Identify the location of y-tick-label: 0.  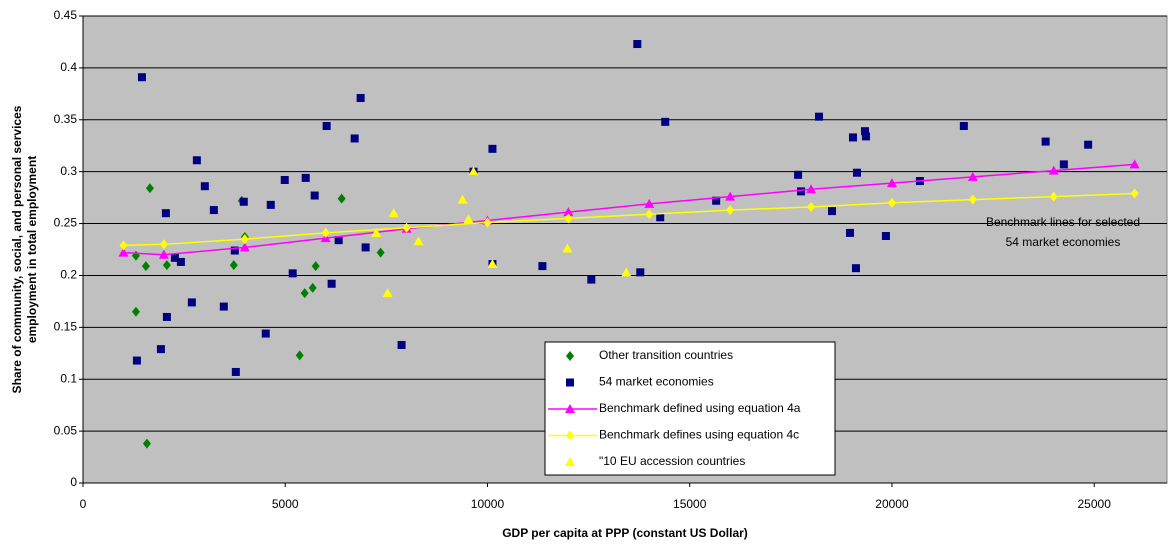
(73, 482).